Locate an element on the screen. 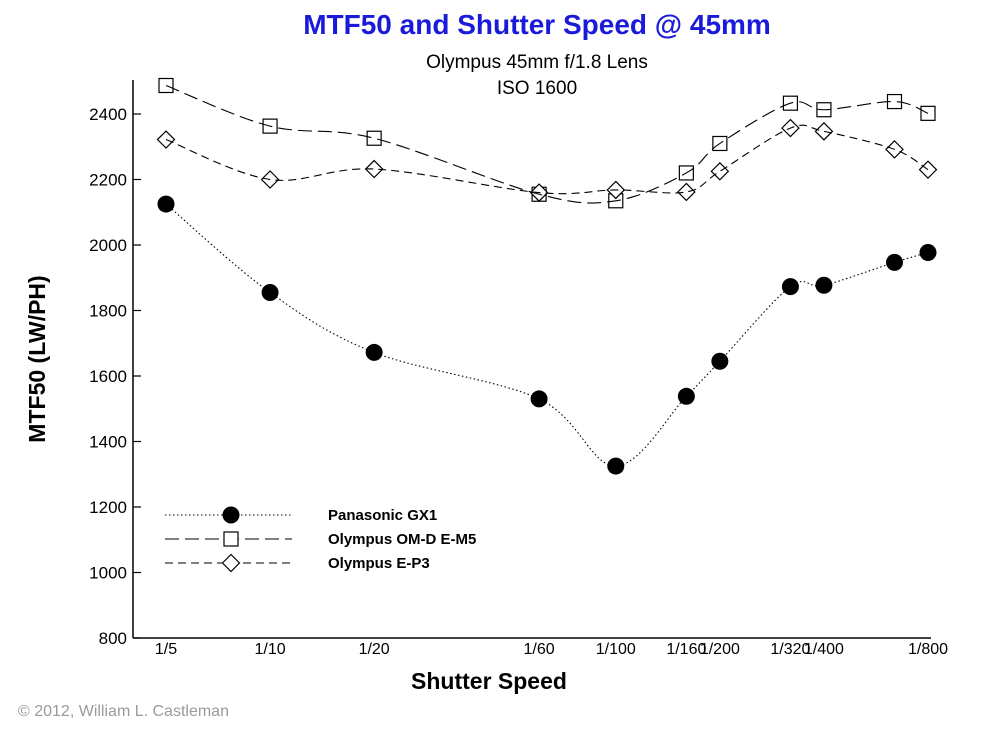 The height and width of the screenshot is (735, 1000). y-ticks: 800 1000 1200 1400 1600 1800 2000 2200 2400 is located at coordinates (115, 376).